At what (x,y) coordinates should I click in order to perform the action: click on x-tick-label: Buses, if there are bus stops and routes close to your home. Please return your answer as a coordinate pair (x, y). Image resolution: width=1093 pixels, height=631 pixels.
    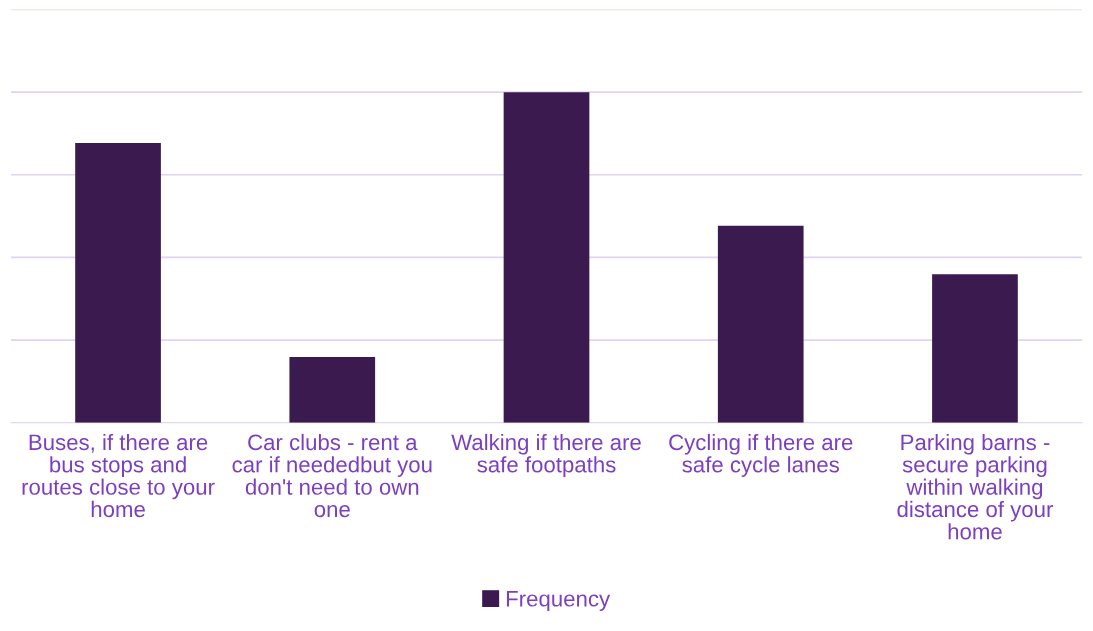
    Looking at the image, I should click on (118, 475).